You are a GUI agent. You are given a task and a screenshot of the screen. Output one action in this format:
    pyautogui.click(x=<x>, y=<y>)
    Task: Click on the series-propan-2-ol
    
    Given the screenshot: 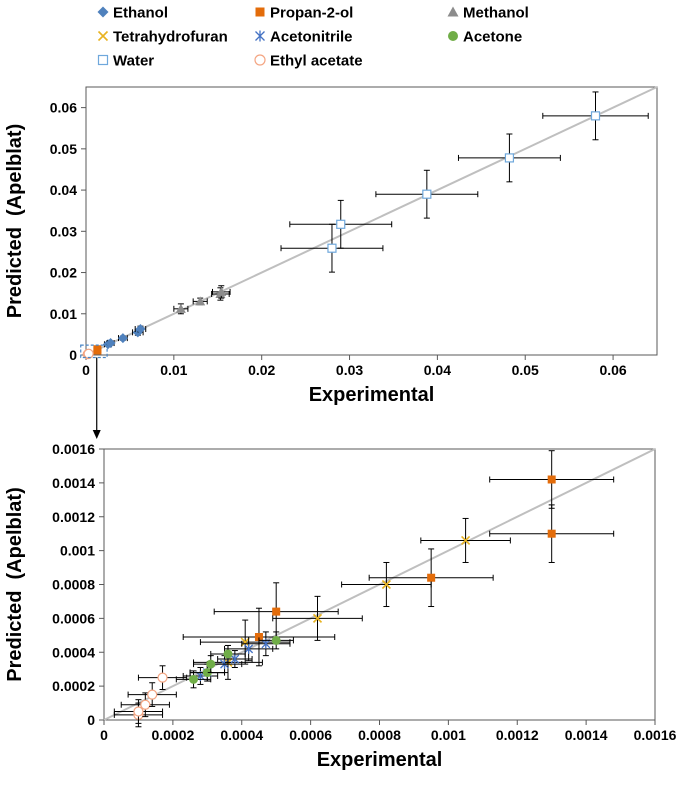 What is the action you would take?
    pyautogui.click(x=97, y=350)
    